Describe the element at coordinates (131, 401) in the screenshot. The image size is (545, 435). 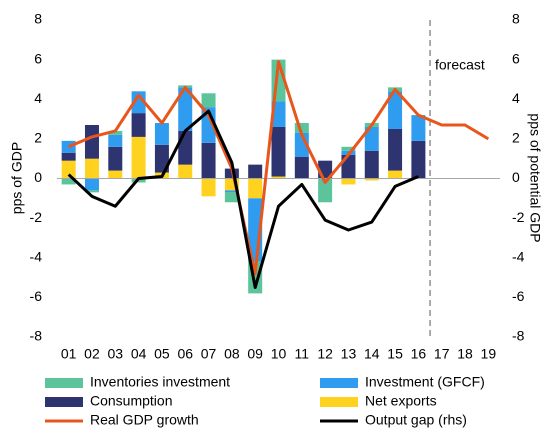
I see `legend-label: Consumption` at that location.